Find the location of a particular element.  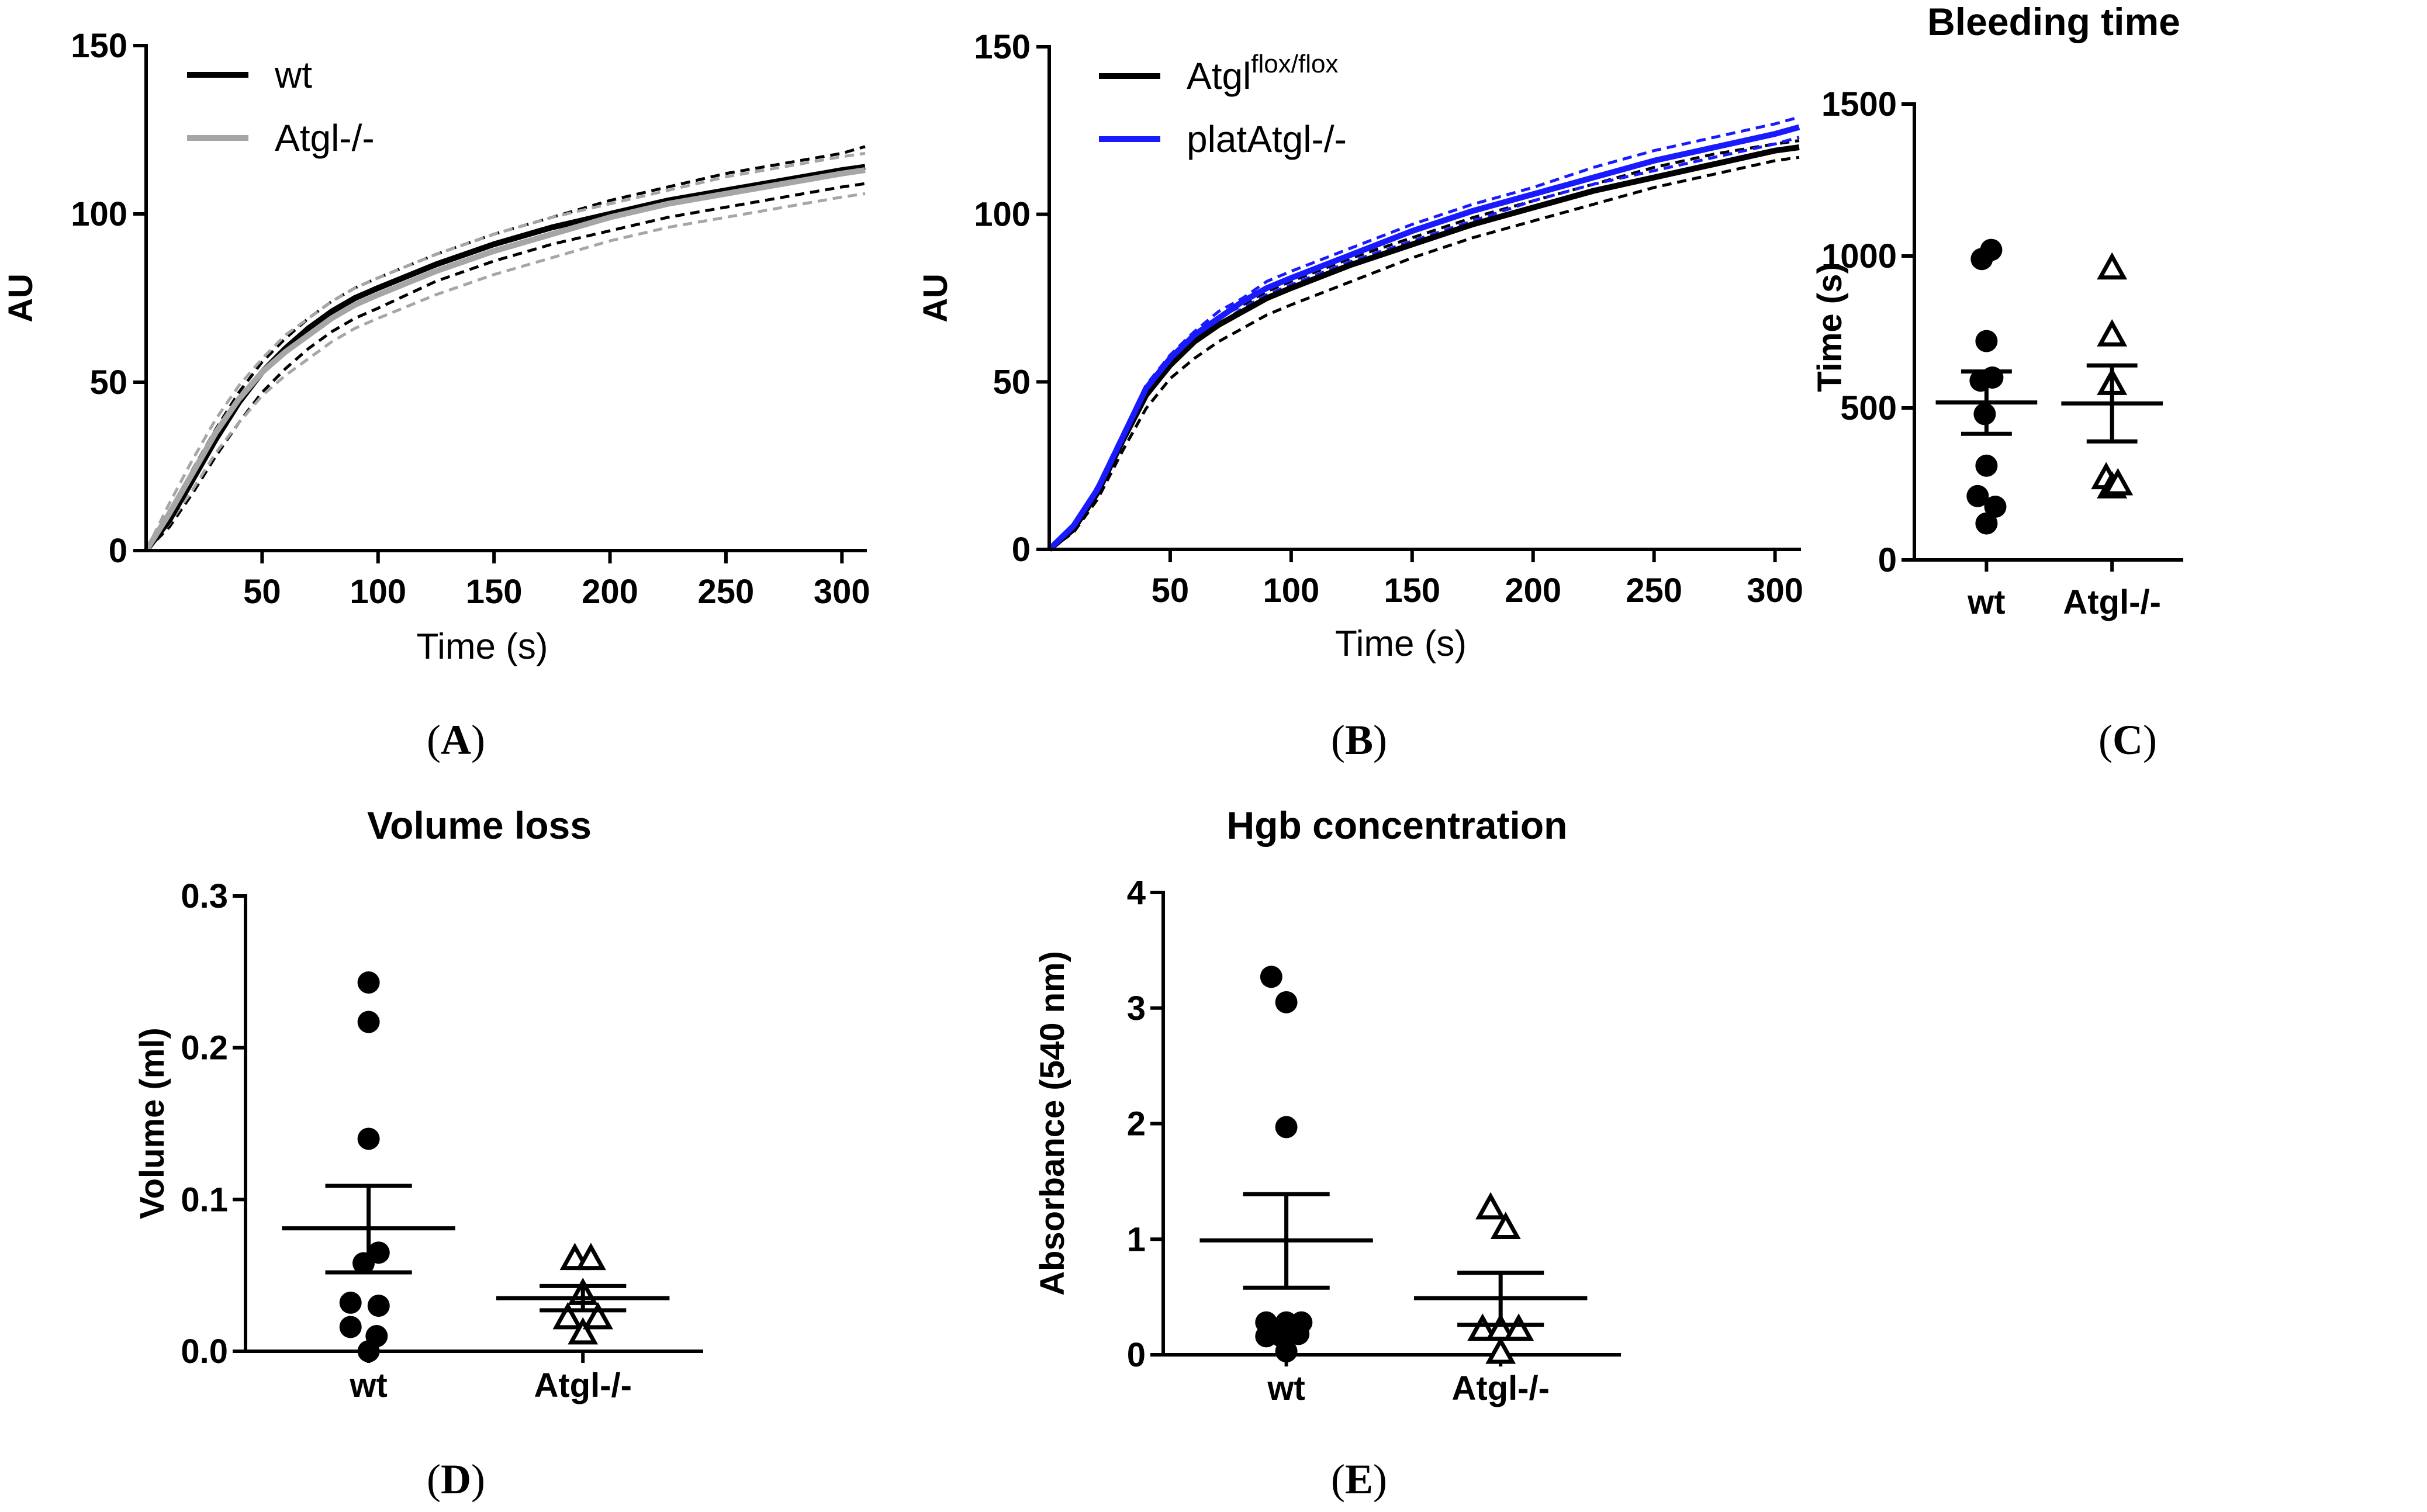

series-line-wt is located at coordinates (505, 359).